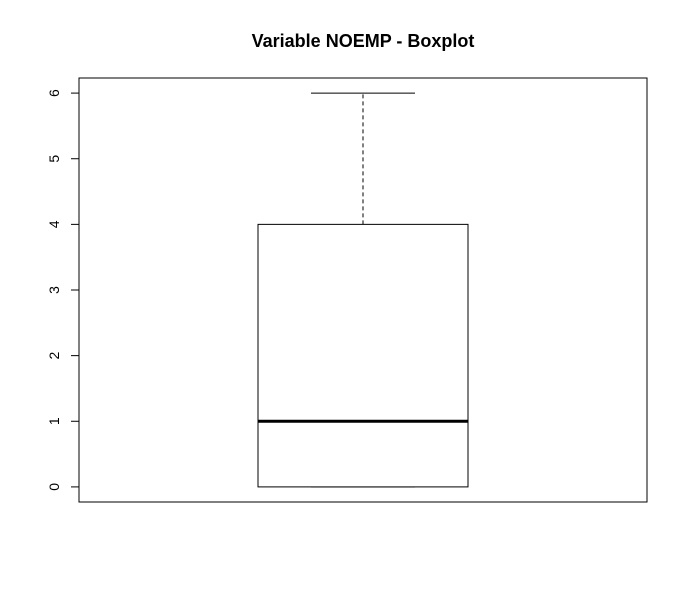  What do you see at coordinates (54, 224) in the screenshot?
I see `y-tick-label: 4` at bounding box center [54, 224].